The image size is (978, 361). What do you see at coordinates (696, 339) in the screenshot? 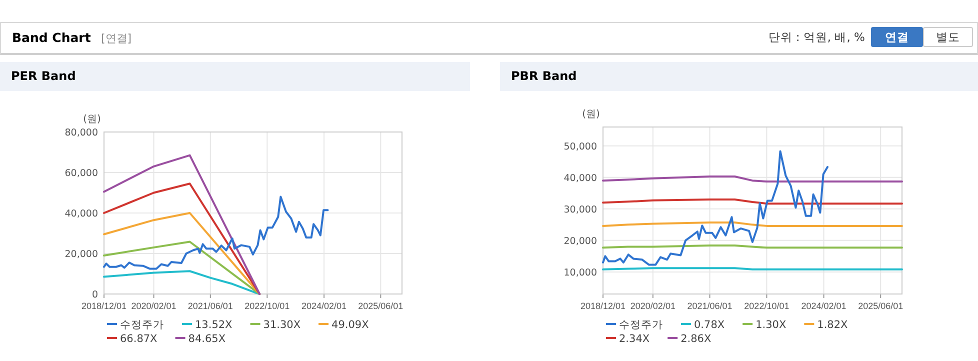
I see `legend-label: 2.86X` at bounding box center [696, 339].